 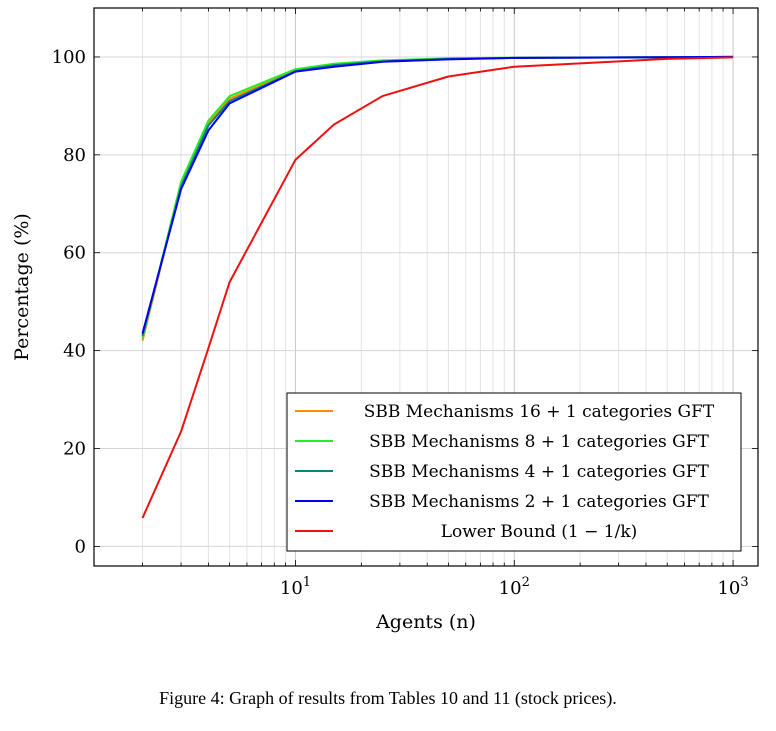 What do you see at coordinates (295, 587) in the screenshot?
I see `x-tick-label: 10¹` at bounding box center [295, 587].